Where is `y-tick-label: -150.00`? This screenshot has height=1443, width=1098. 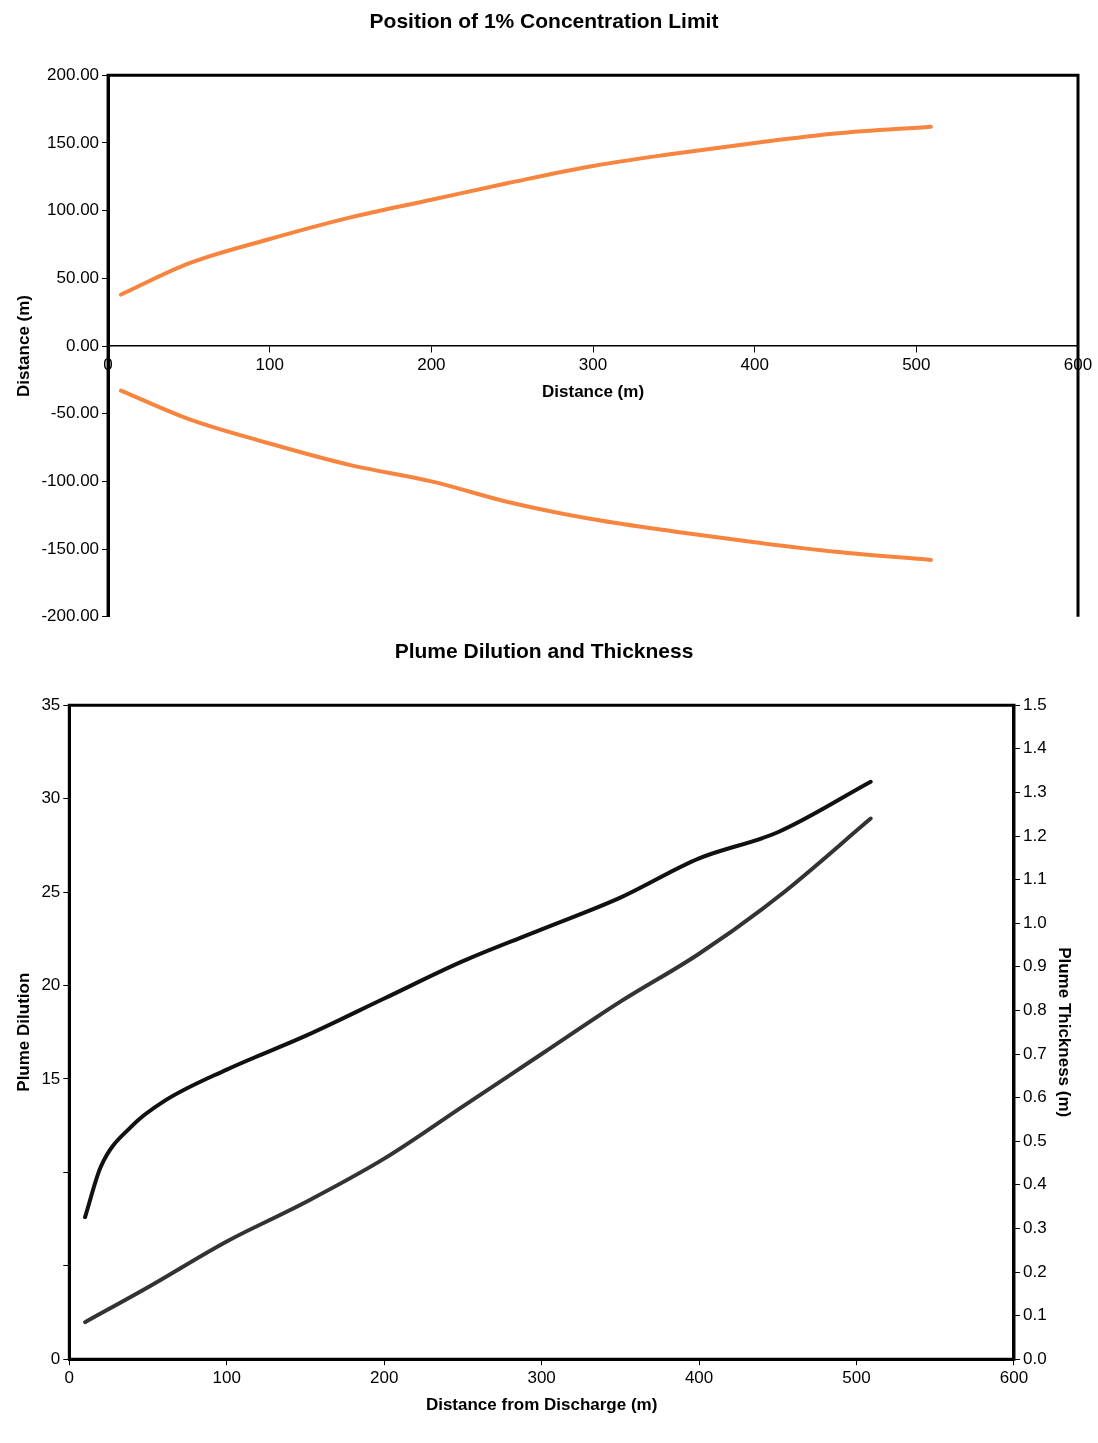 y-tick-label: -150.00 is located at coordinates (70, 548).